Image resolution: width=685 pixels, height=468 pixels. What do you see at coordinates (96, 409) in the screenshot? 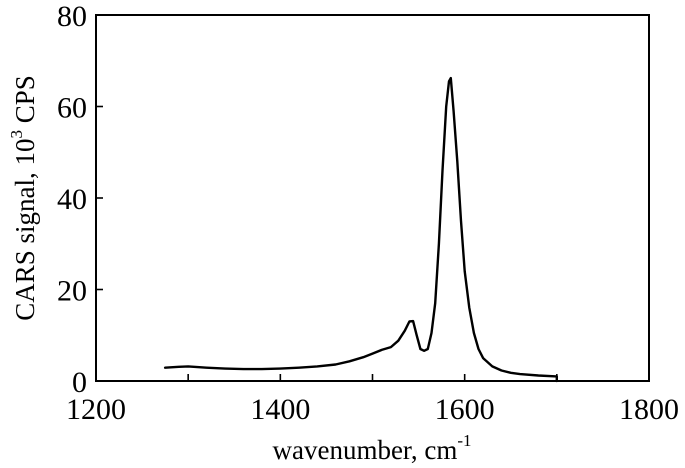
I see `x-tick-label: 1200` at bounding box center [96, 409].